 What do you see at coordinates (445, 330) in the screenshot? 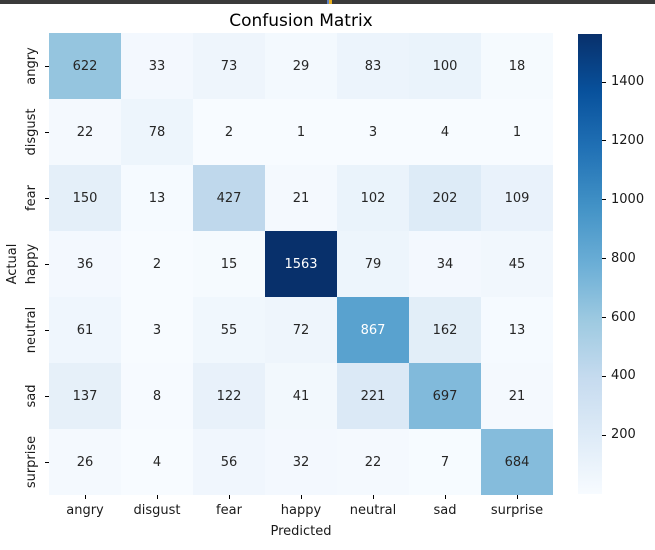
I see `heatmap-cell: 162` at bounding box center [445, 330].